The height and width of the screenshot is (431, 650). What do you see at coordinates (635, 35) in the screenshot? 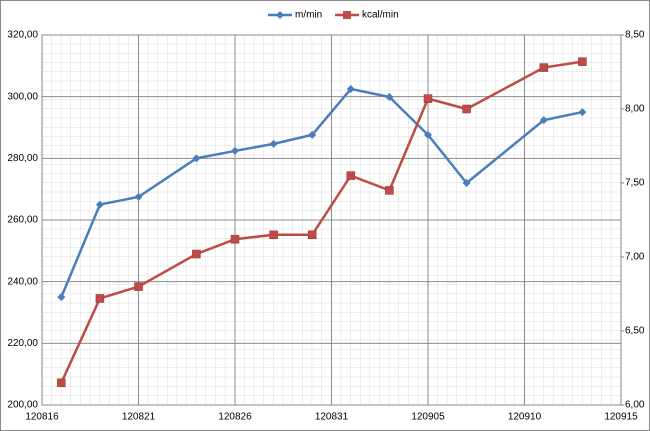
I see `y2-tick-label: 8,50` at bounding box center [635, 35].